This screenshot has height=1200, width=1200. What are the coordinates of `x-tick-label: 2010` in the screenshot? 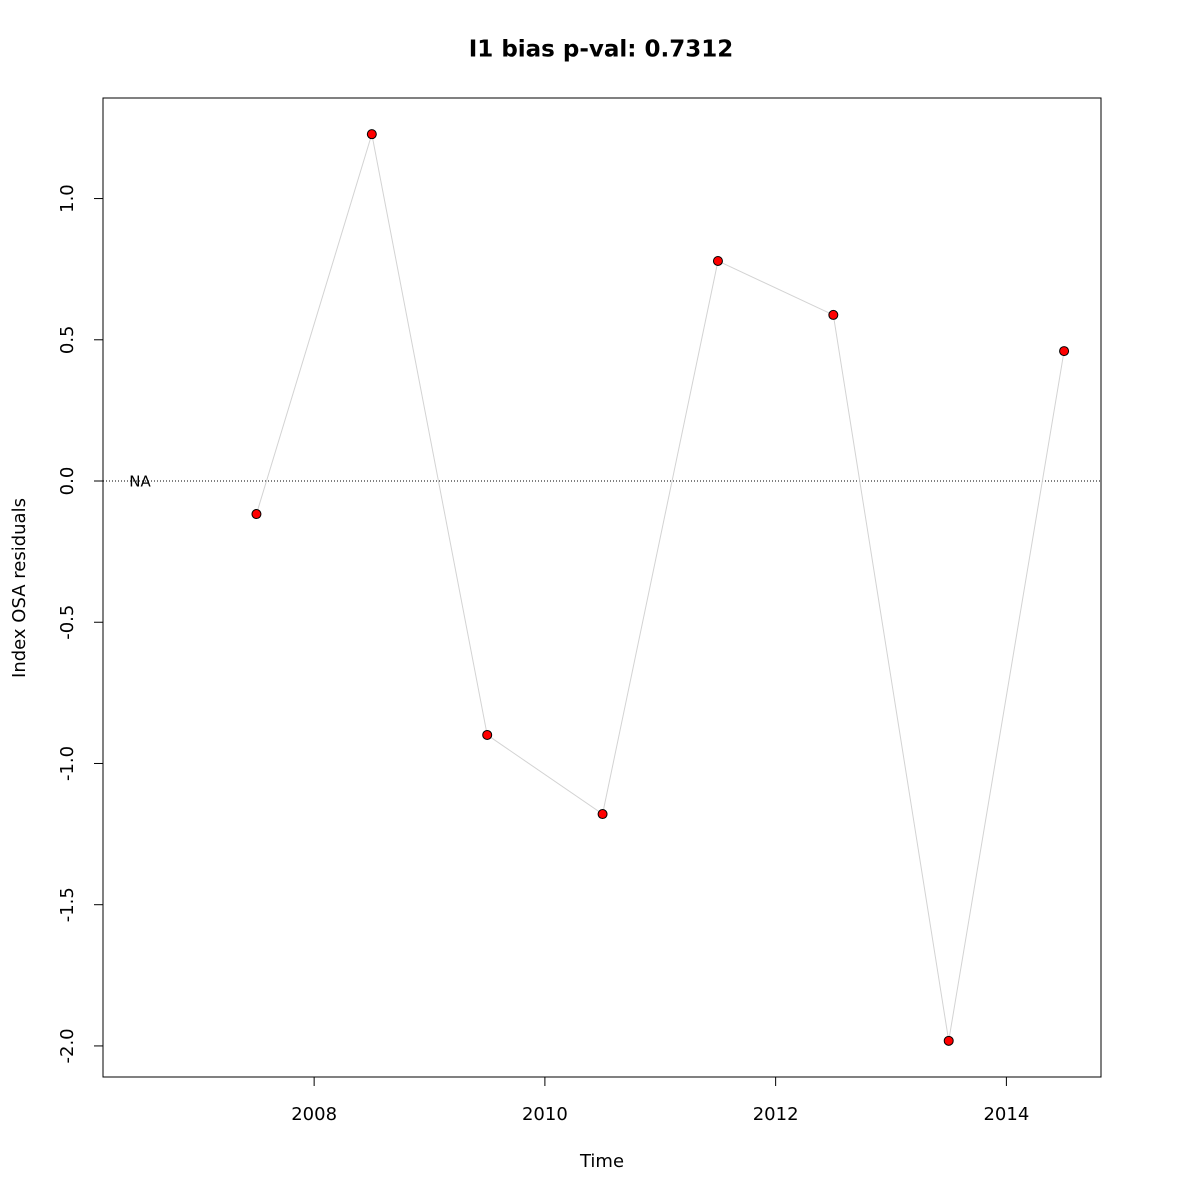 It's located at (545, 1114).